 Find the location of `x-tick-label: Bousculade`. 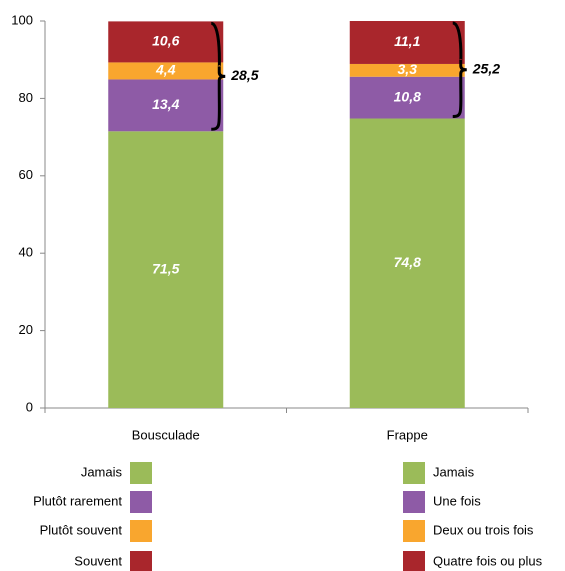

x-tick-label: Bousculade is located at coordinates (166, 434).